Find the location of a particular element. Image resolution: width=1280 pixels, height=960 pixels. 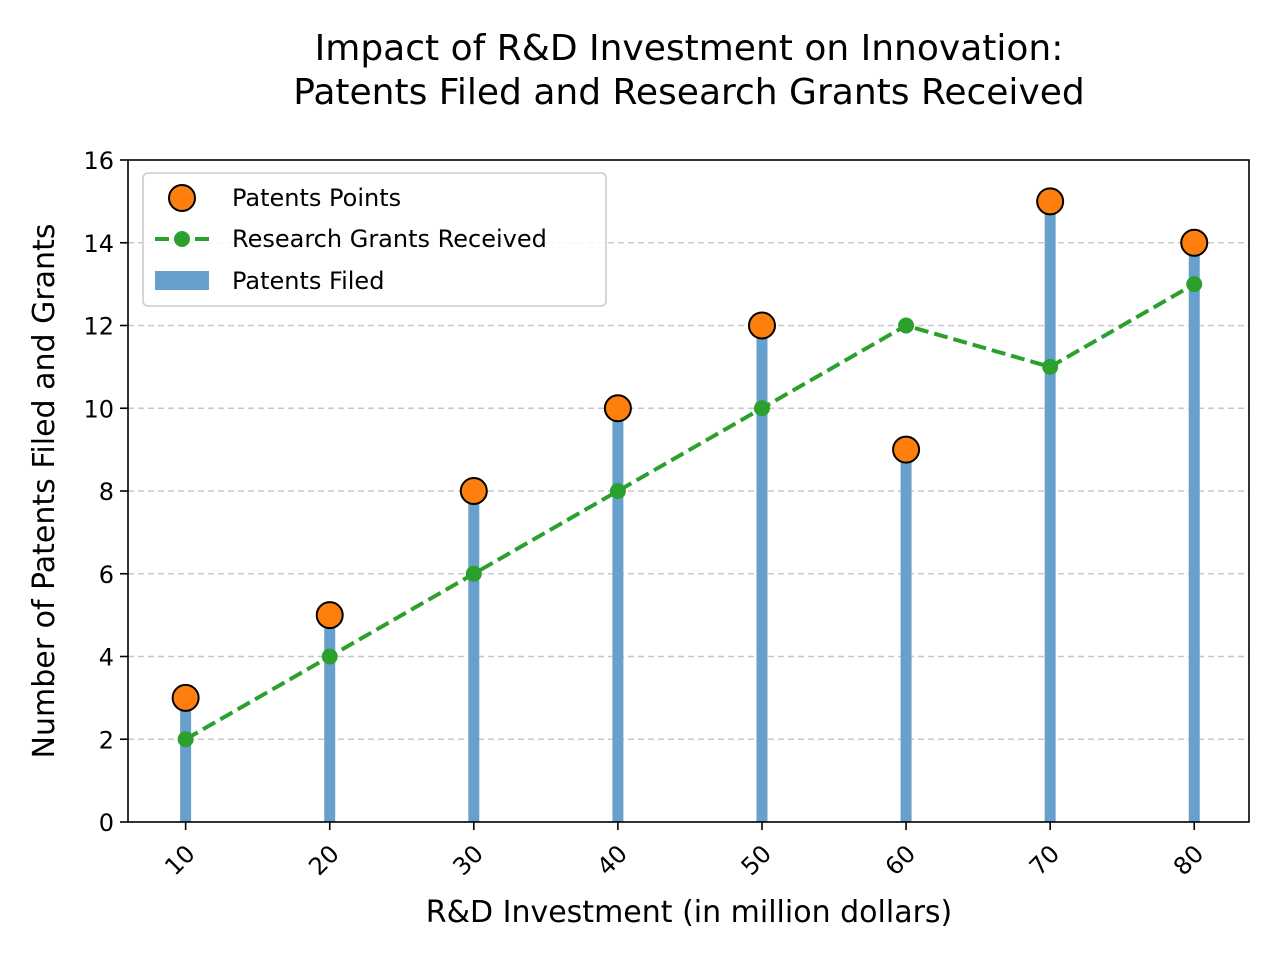

x-tick-label: 60 is located at coordinates (900, 860).